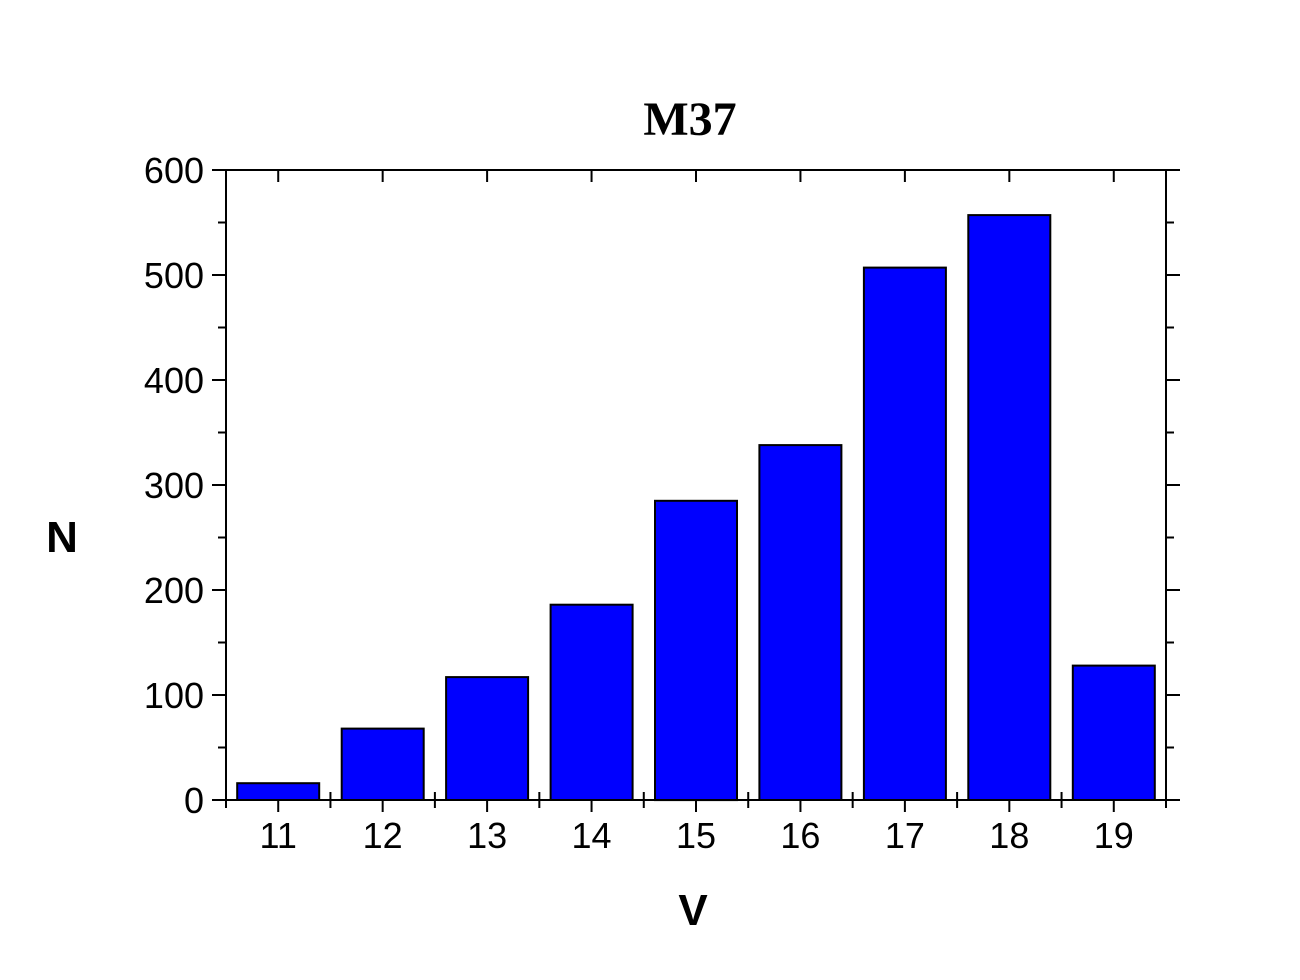 The width and height of the screenshot is (1300, 980). Describe the element at coordinates (174, 590) in the screenshot. I see `y-tick-label: 200` at that location.